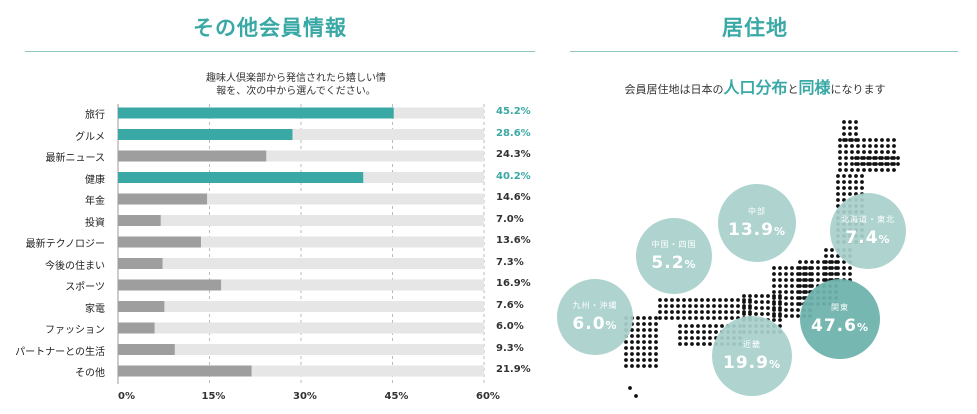 Image resolution: width=977 pixels, height=414 pixels. Describe the element at coordinates (270, 28) in the screenshot. I see `left-panel-title: その他会員情報` at that location.